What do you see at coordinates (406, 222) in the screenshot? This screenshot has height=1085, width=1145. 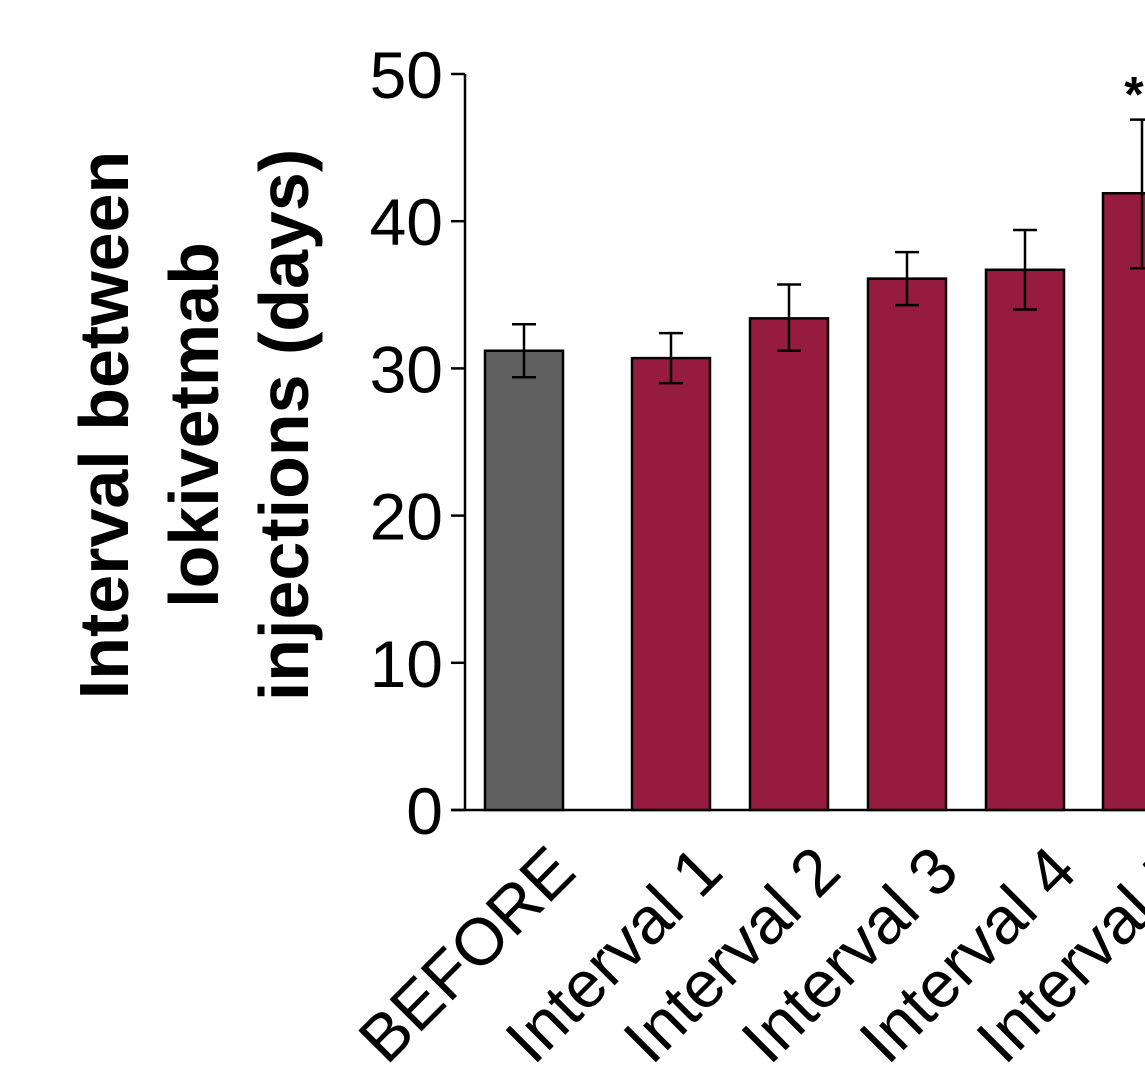 I see `y-tick-label-40: 40` at bounding box center [406, 222].